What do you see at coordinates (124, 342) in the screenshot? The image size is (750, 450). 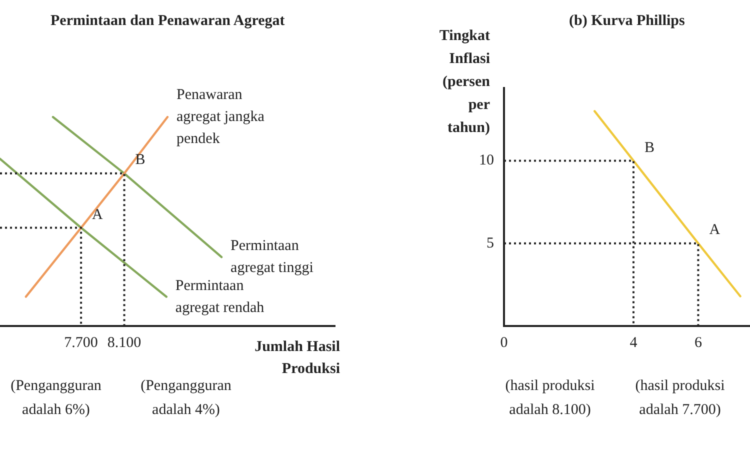 I see `x-tick-label: 8.100` at bounding box center [124, 342].